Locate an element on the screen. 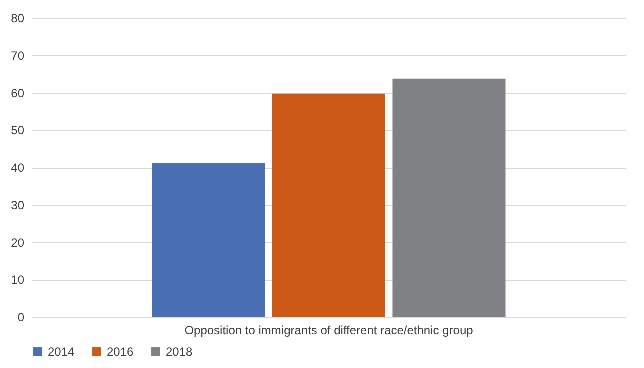  y-tick-label: 30 is located at coordinates (18, 205).